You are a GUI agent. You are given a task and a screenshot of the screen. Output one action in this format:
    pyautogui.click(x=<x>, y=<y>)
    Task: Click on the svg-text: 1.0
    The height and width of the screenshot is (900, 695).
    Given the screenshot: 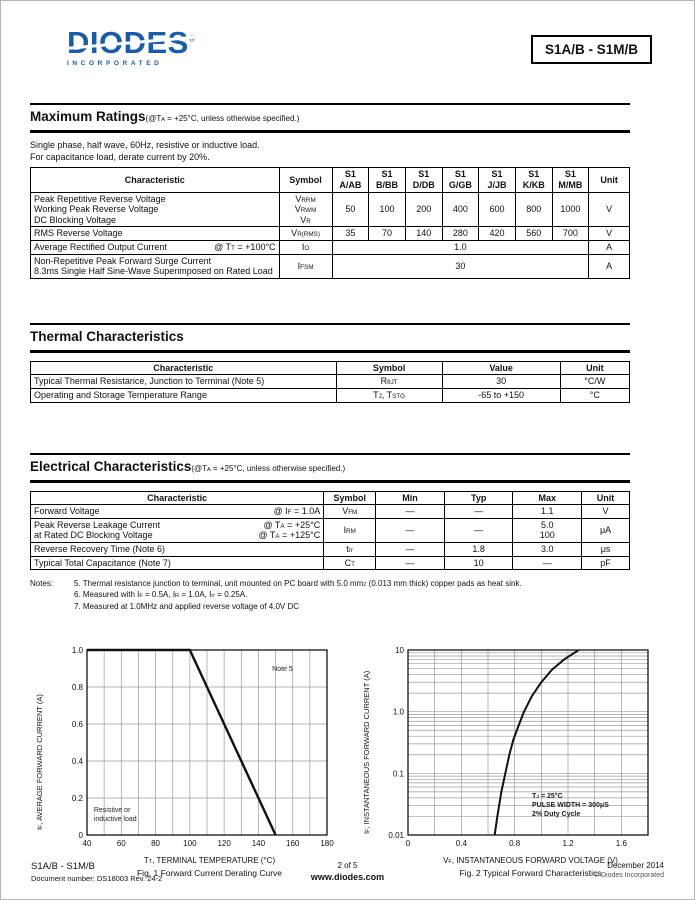 What is the action you would take?
    pyautogui.click(x=399, y=711)
    